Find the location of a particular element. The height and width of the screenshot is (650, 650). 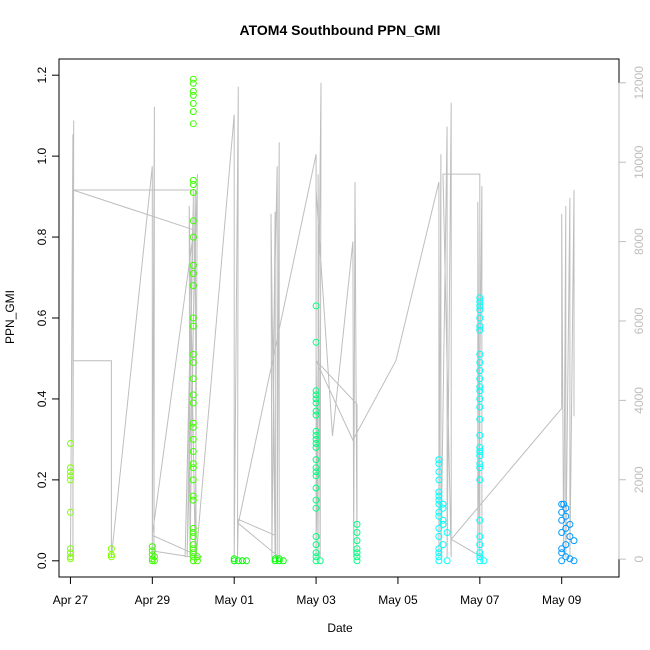

y-tick-label: 1.0 is located at coordinates (42, 155).